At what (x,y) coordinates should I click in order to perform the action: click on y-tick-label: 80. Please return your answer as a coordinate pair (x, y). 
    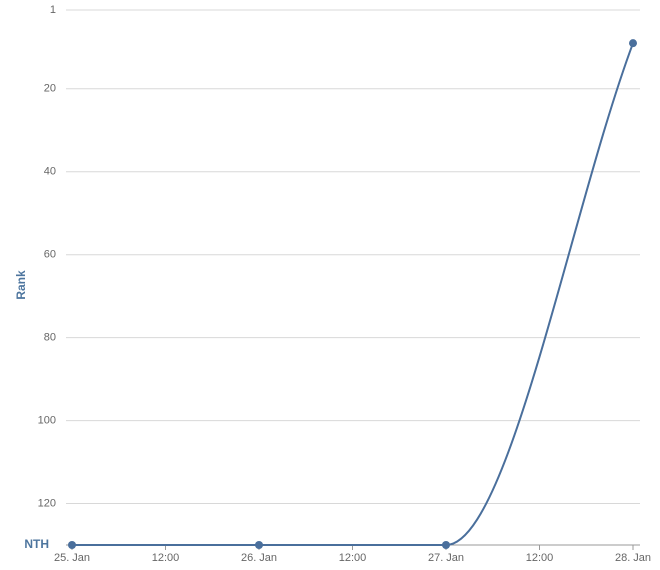
    Looking at the image, I should click on (50, 338).